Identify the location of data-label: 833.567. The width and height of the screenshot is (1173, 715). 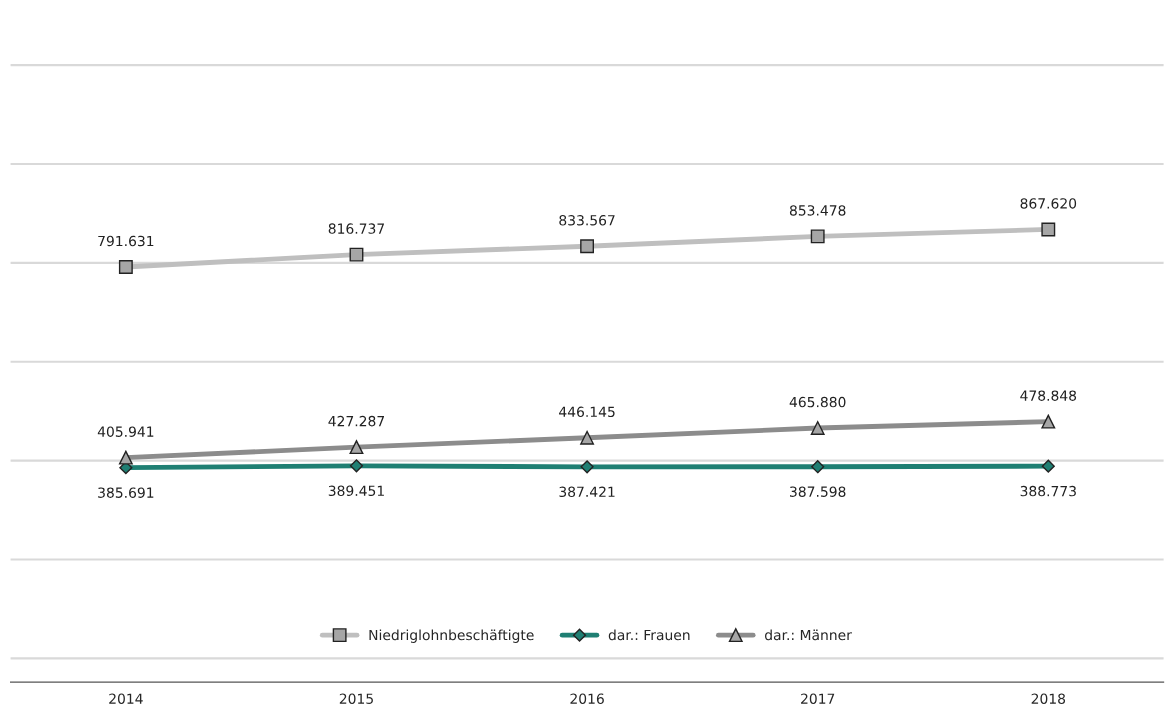
(587, 220).